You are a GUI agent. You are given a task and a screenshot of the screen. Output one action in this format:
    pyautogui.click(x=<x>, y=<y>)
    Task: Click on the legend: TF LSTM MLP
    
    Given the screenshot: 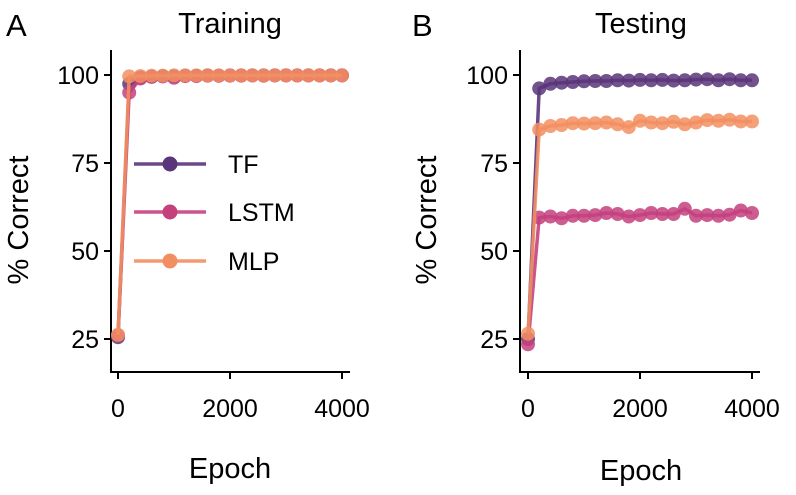 What is the action you would take?
    pyautogui.click(x=214, y=213)
    